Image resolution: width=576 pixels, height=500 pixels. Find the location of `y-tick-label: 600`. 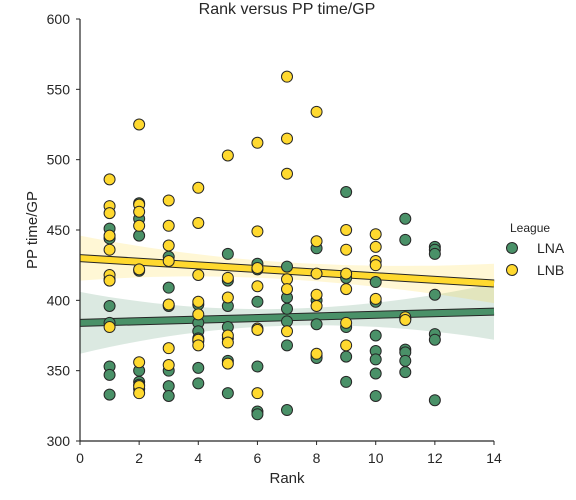

y-tick-label: 600 is located at coordinates (59, 19).